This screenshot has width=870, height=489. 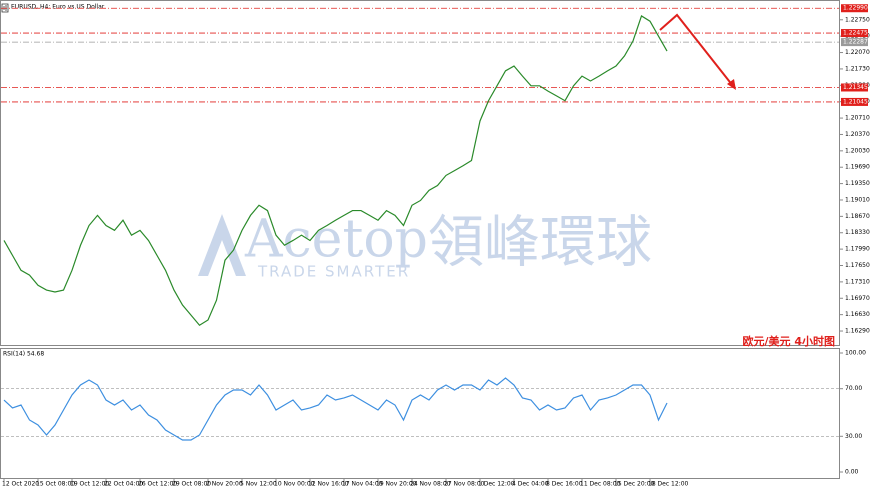 What do you see at coordinates (58, 7) in the screenshot?
I see `chart-title: EURUSD, H4: Euro vs US Dollar` at bounding box center [58, 7].